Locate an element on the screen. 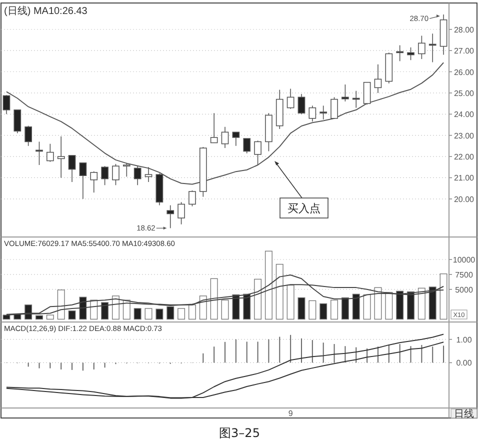  y-tick-label: 0.00 is located at coordinates (464, 363).